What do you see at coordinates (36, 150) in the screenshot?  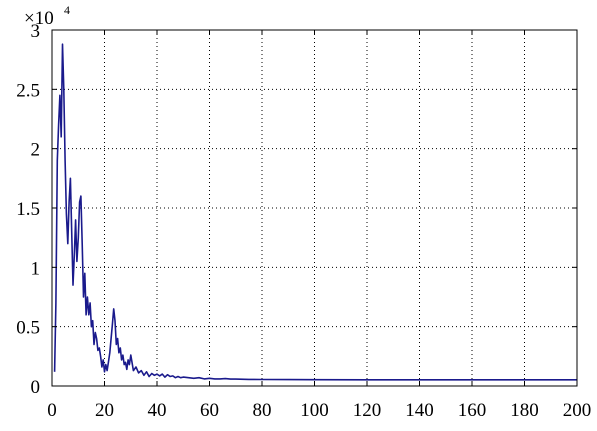 I see `y-tick-label: 2` at bounding box center [36, 150].